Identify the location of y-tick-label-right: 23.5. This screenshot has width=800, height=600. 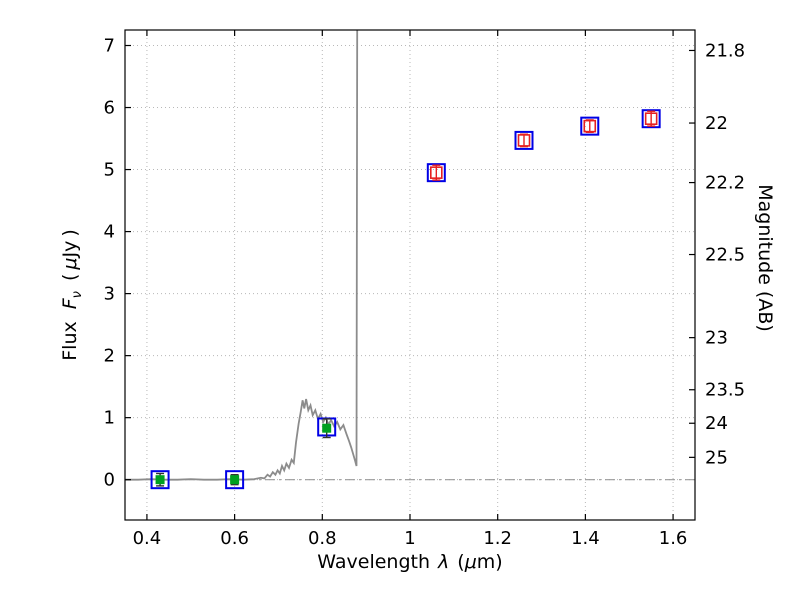
(725, 390).